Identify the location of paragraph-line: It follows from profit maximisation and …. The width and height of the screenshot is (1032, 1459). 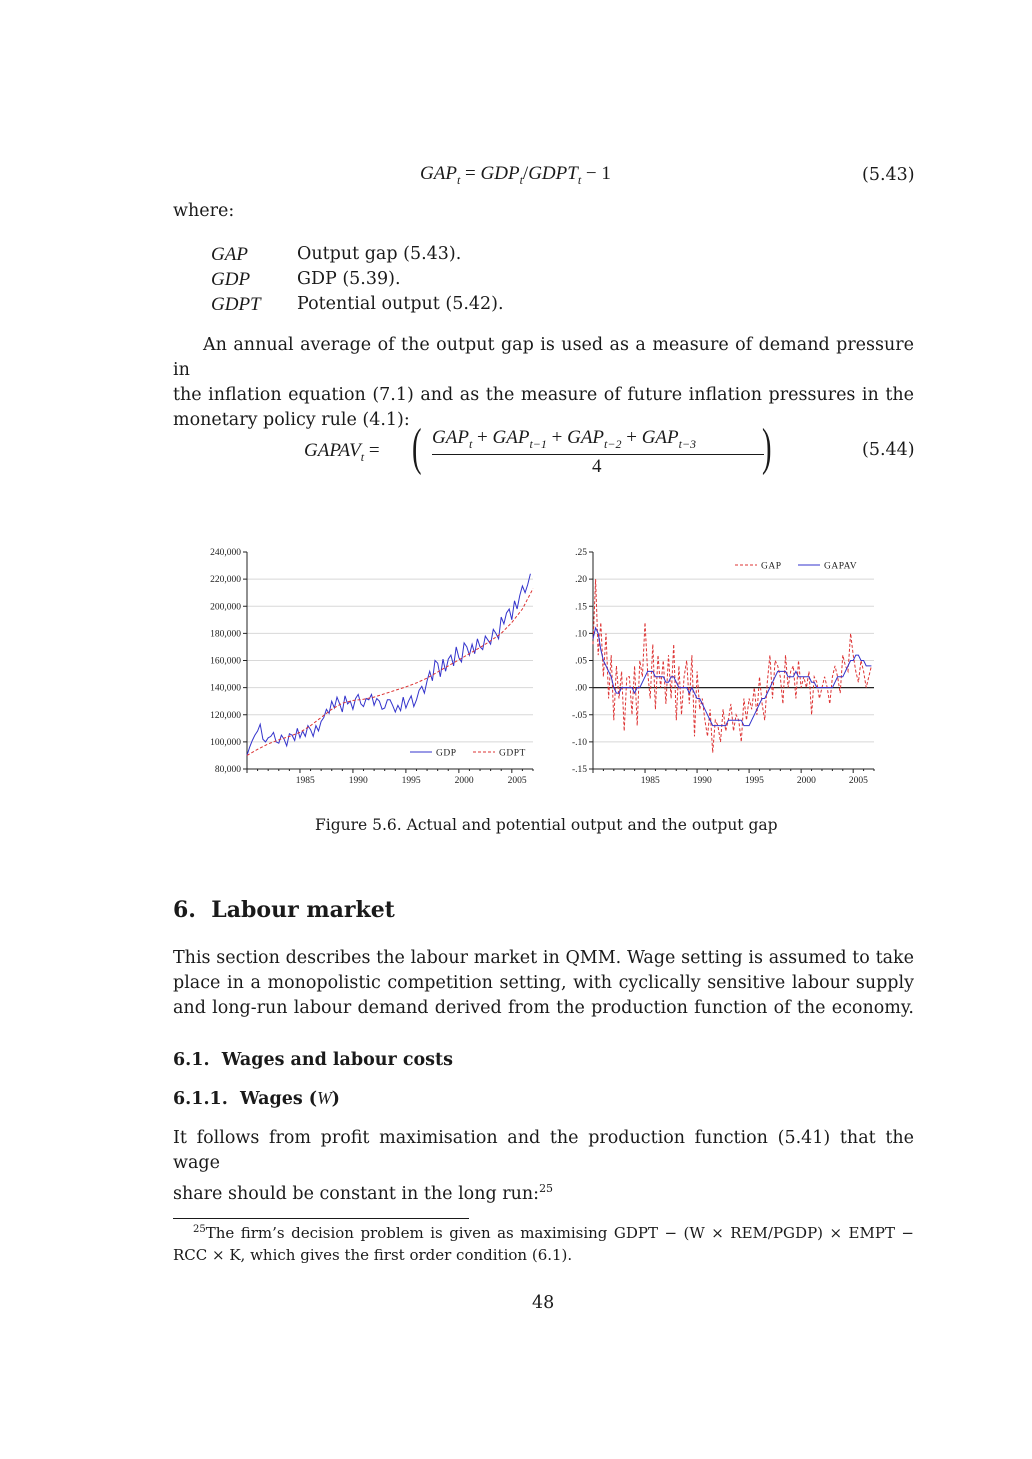
(543, 1150).